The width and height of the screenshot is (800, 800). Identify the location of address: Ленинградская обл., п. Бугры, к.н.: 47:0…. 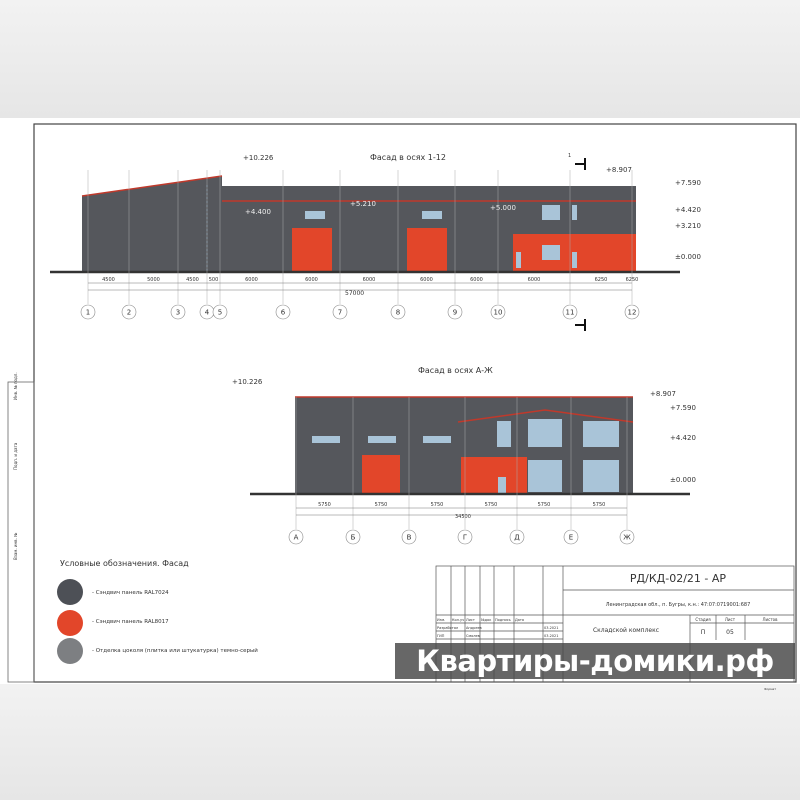
(678, 605).